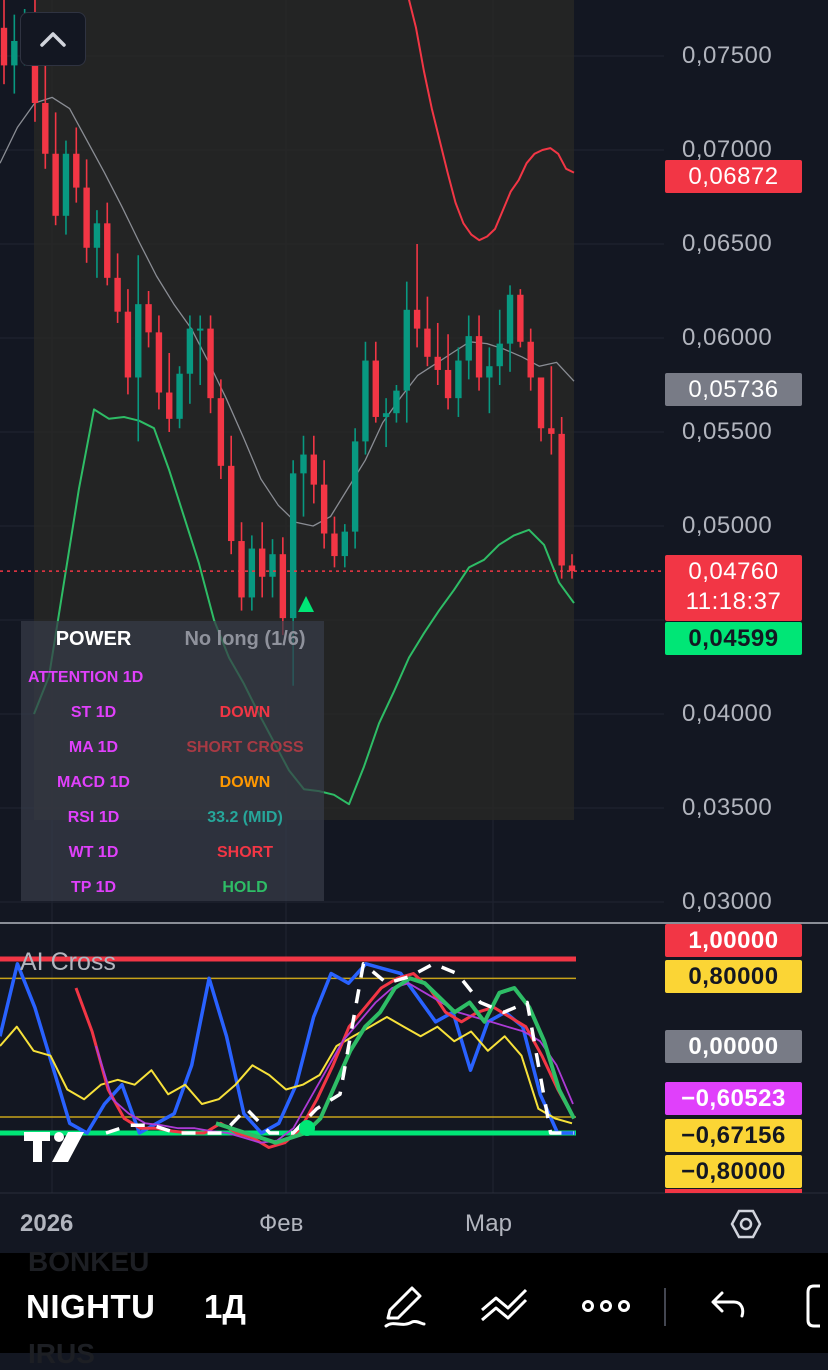  I want to click on price-tick: 0,04000, so click(727, 713).